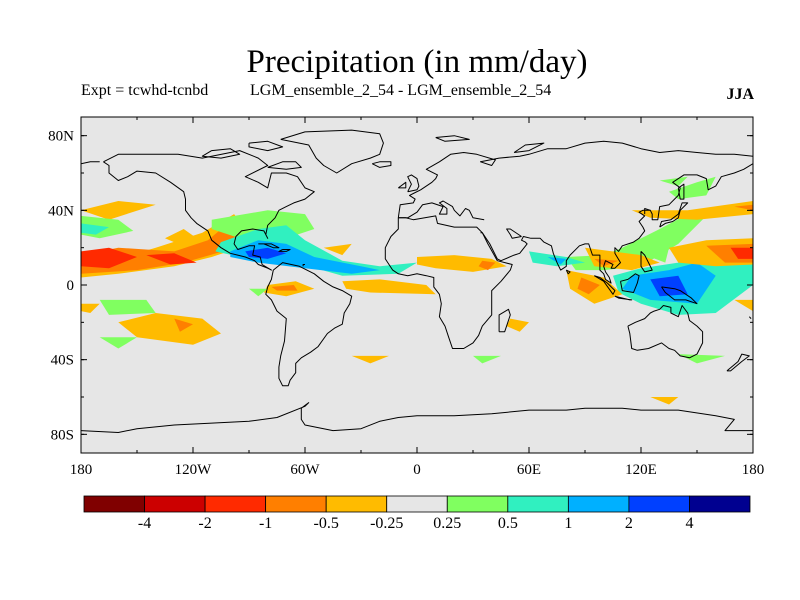  What do you see at coordinates (144, 523) in the screenshot?
I see `colorbar-label-0: -4` at bounding box center [144, 523].